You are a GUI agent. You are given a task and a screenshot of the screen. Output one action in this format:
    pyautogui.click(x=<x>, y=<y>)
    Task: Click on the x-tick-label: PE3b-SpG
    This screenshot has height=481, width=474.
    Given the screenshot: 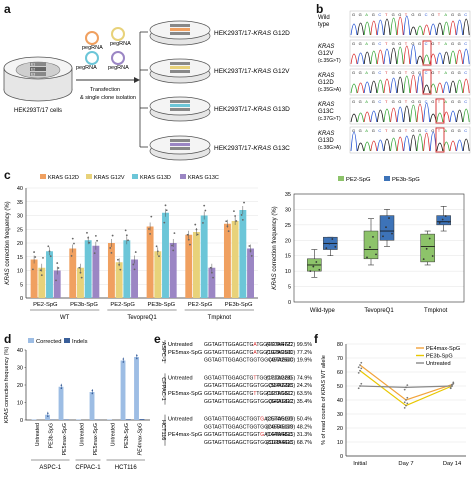 What is the action you would take?
    pyautogui.click(x=127, y=435)
    